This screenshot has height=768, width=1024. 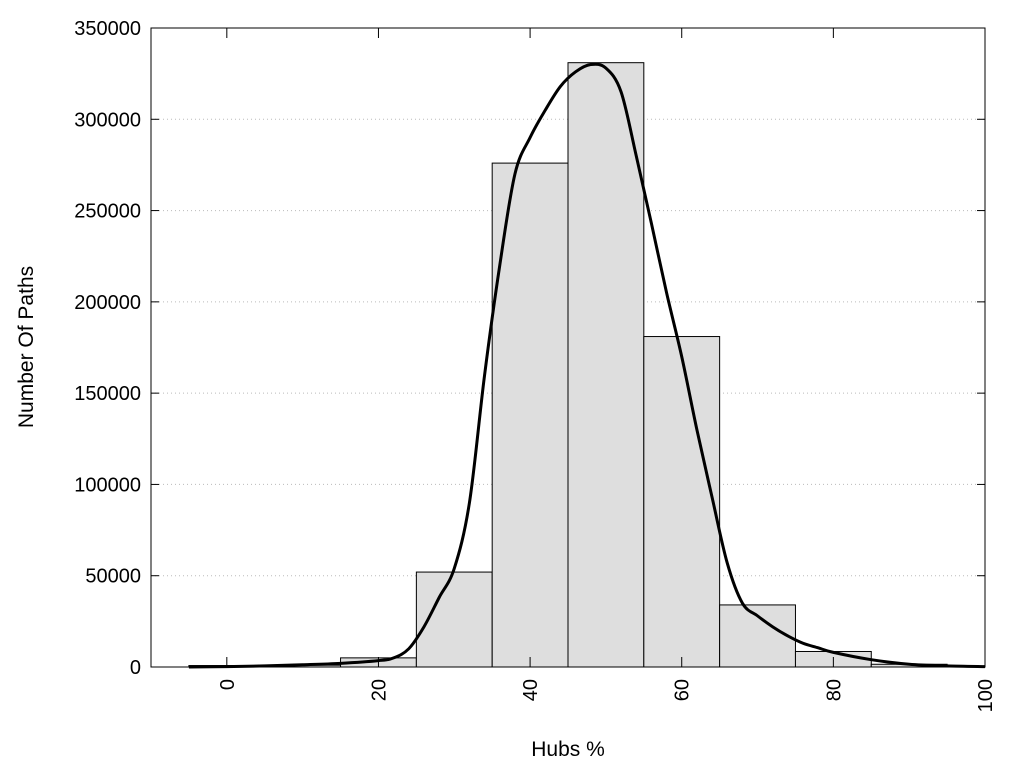 I want to click on y-tick-label: 0, so click(x=135, y=668).